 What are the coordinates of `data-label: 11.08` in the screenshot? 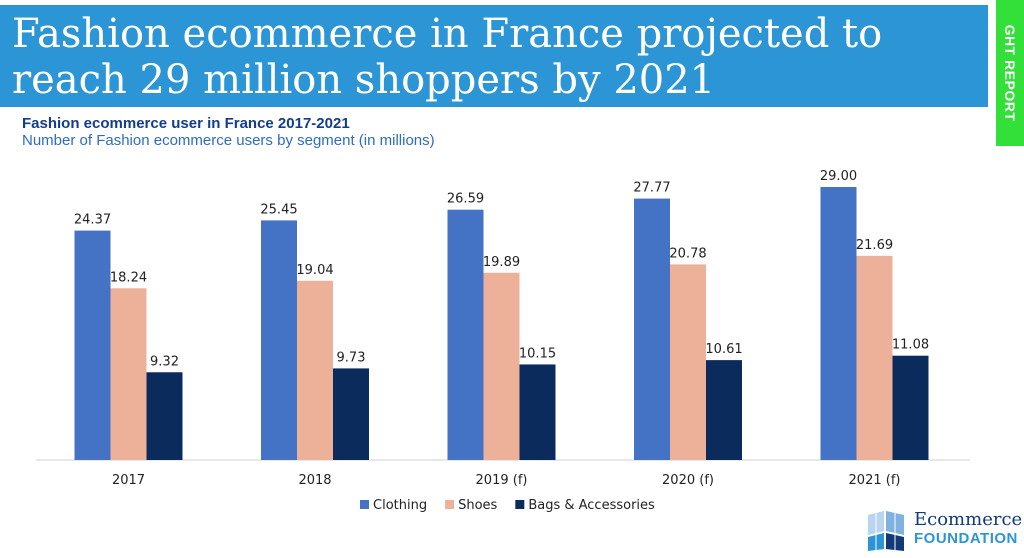 It's located at (910, 345).